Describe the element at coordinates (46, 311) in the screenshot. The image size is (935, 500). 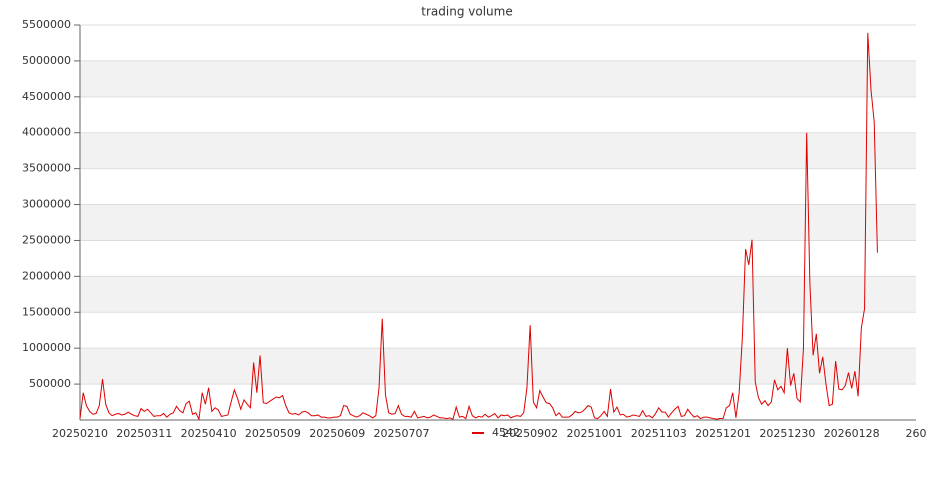
I see `y-tick-label: 1500000` at that location.